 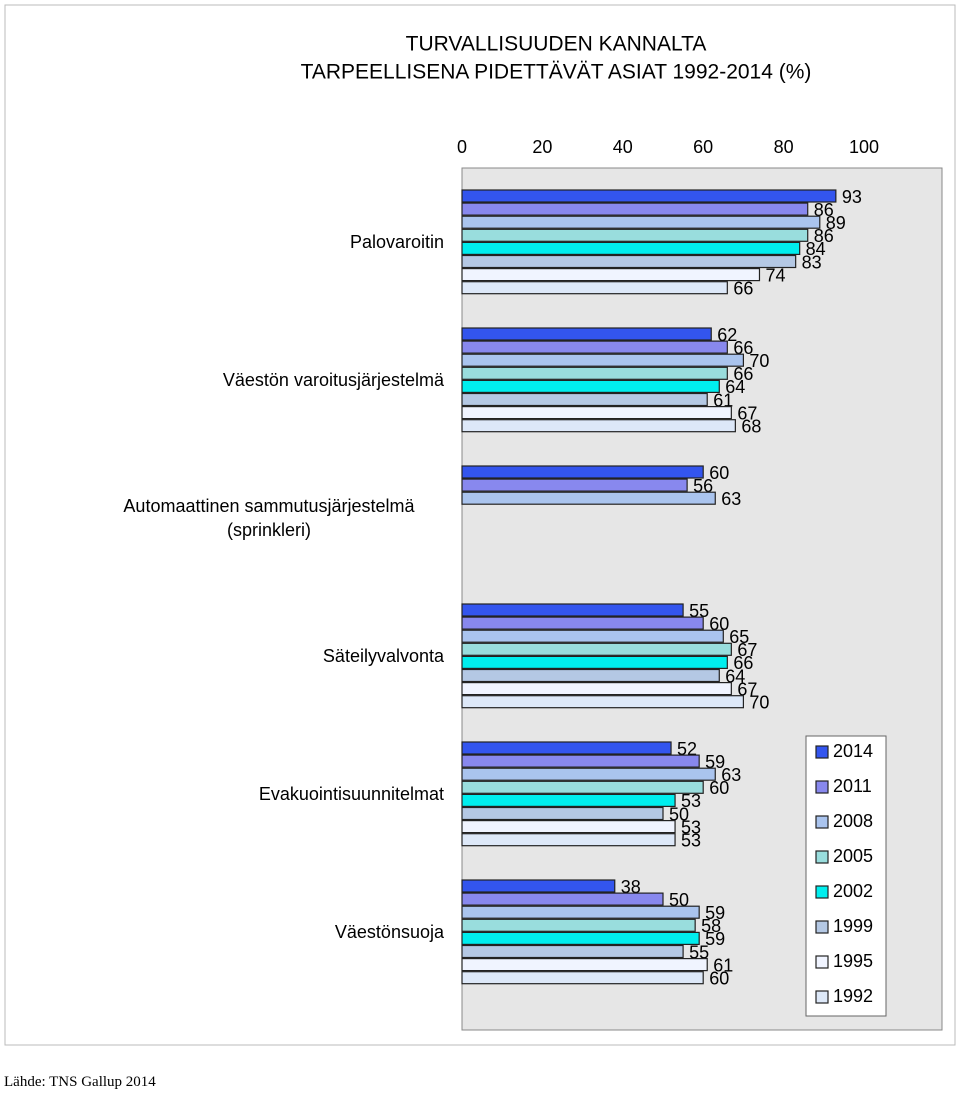 What do you see at coordinates (852, 786) in the screenshot?
I see `legend-label: 2011` at bounding box center [852, 786].